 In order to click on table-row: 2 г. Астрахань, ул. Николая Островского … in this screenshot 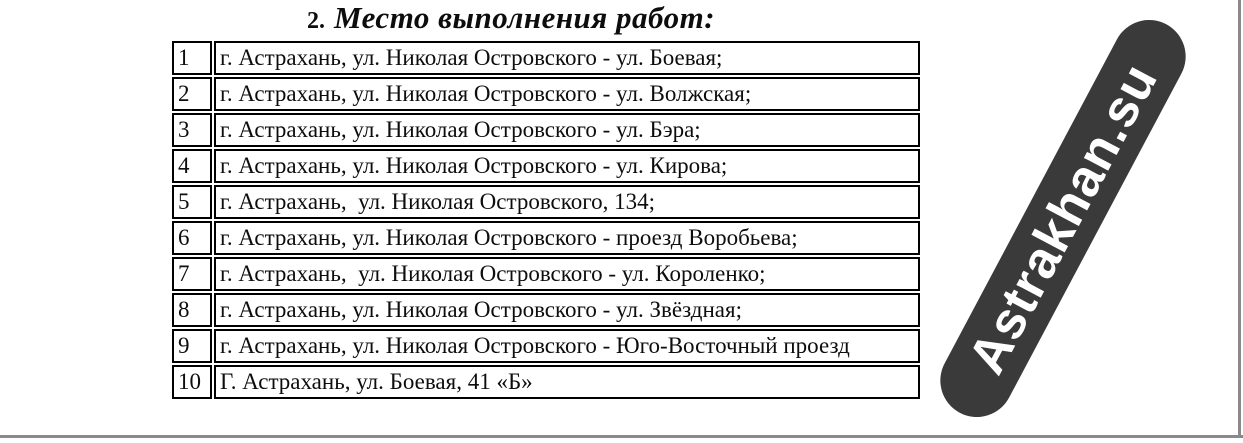, I will do `click(546, 94)`.